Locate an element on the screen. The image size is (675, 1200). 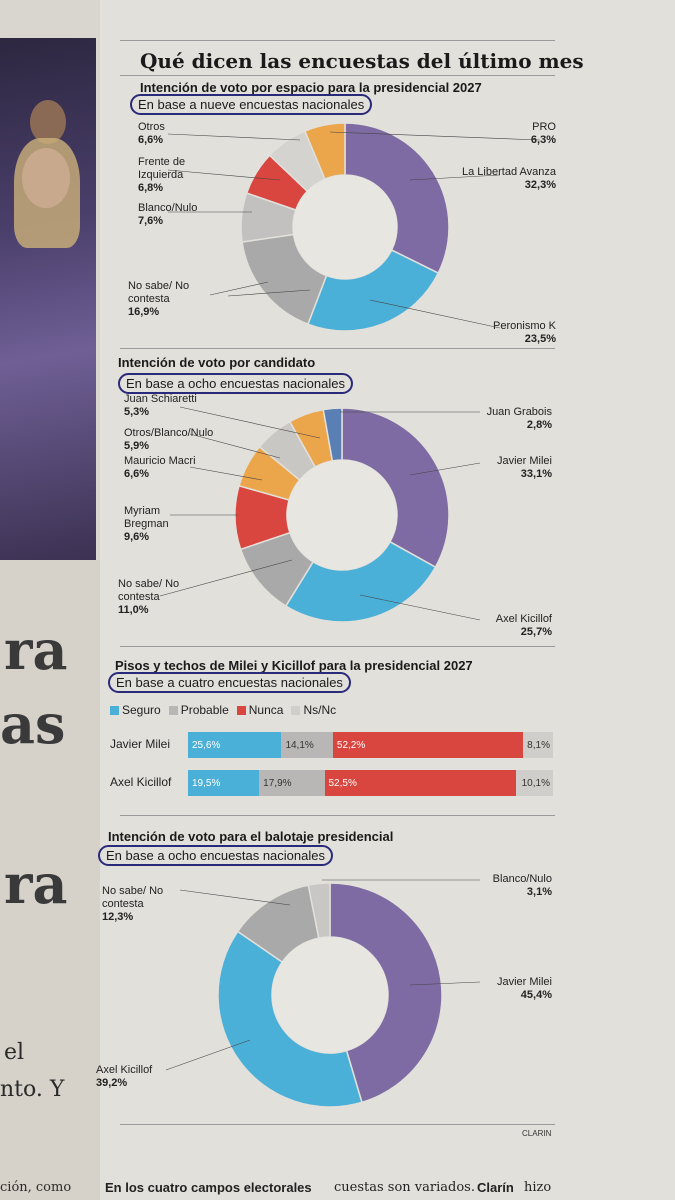
chart4-label-blanco: Blanco/Nulo 3,1% is located at coordinates (522, 885).